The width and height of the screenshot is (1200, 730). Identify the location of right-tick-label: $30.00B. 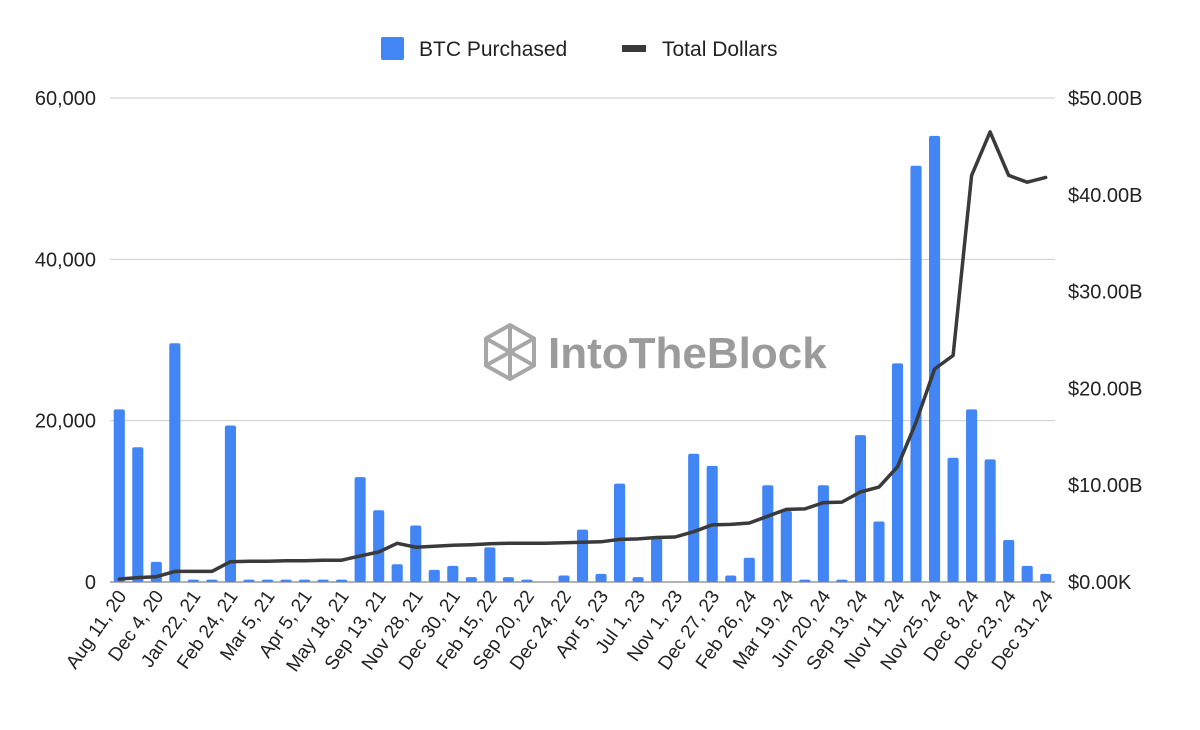
(1105, 293).